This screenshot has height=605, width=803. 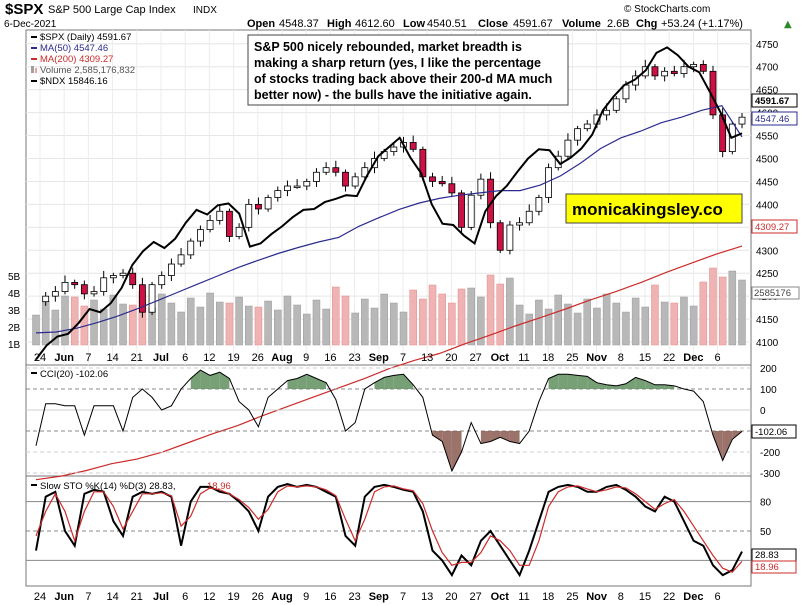 I want to click on bottom-x-tick: 15, so click(x=645, y=597).